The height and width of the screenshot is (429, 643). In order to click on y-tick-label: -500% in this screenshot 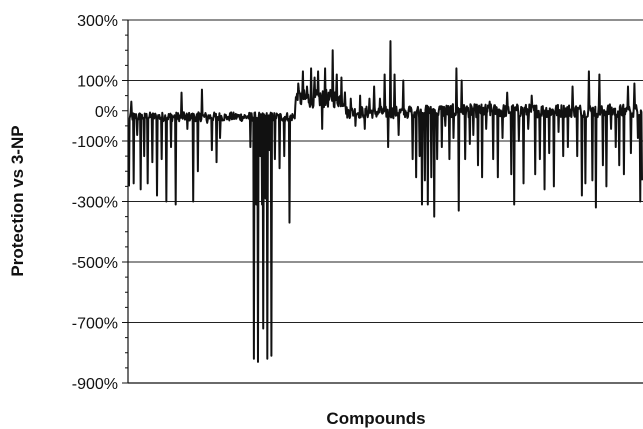, I will do `click(95, 263)`.